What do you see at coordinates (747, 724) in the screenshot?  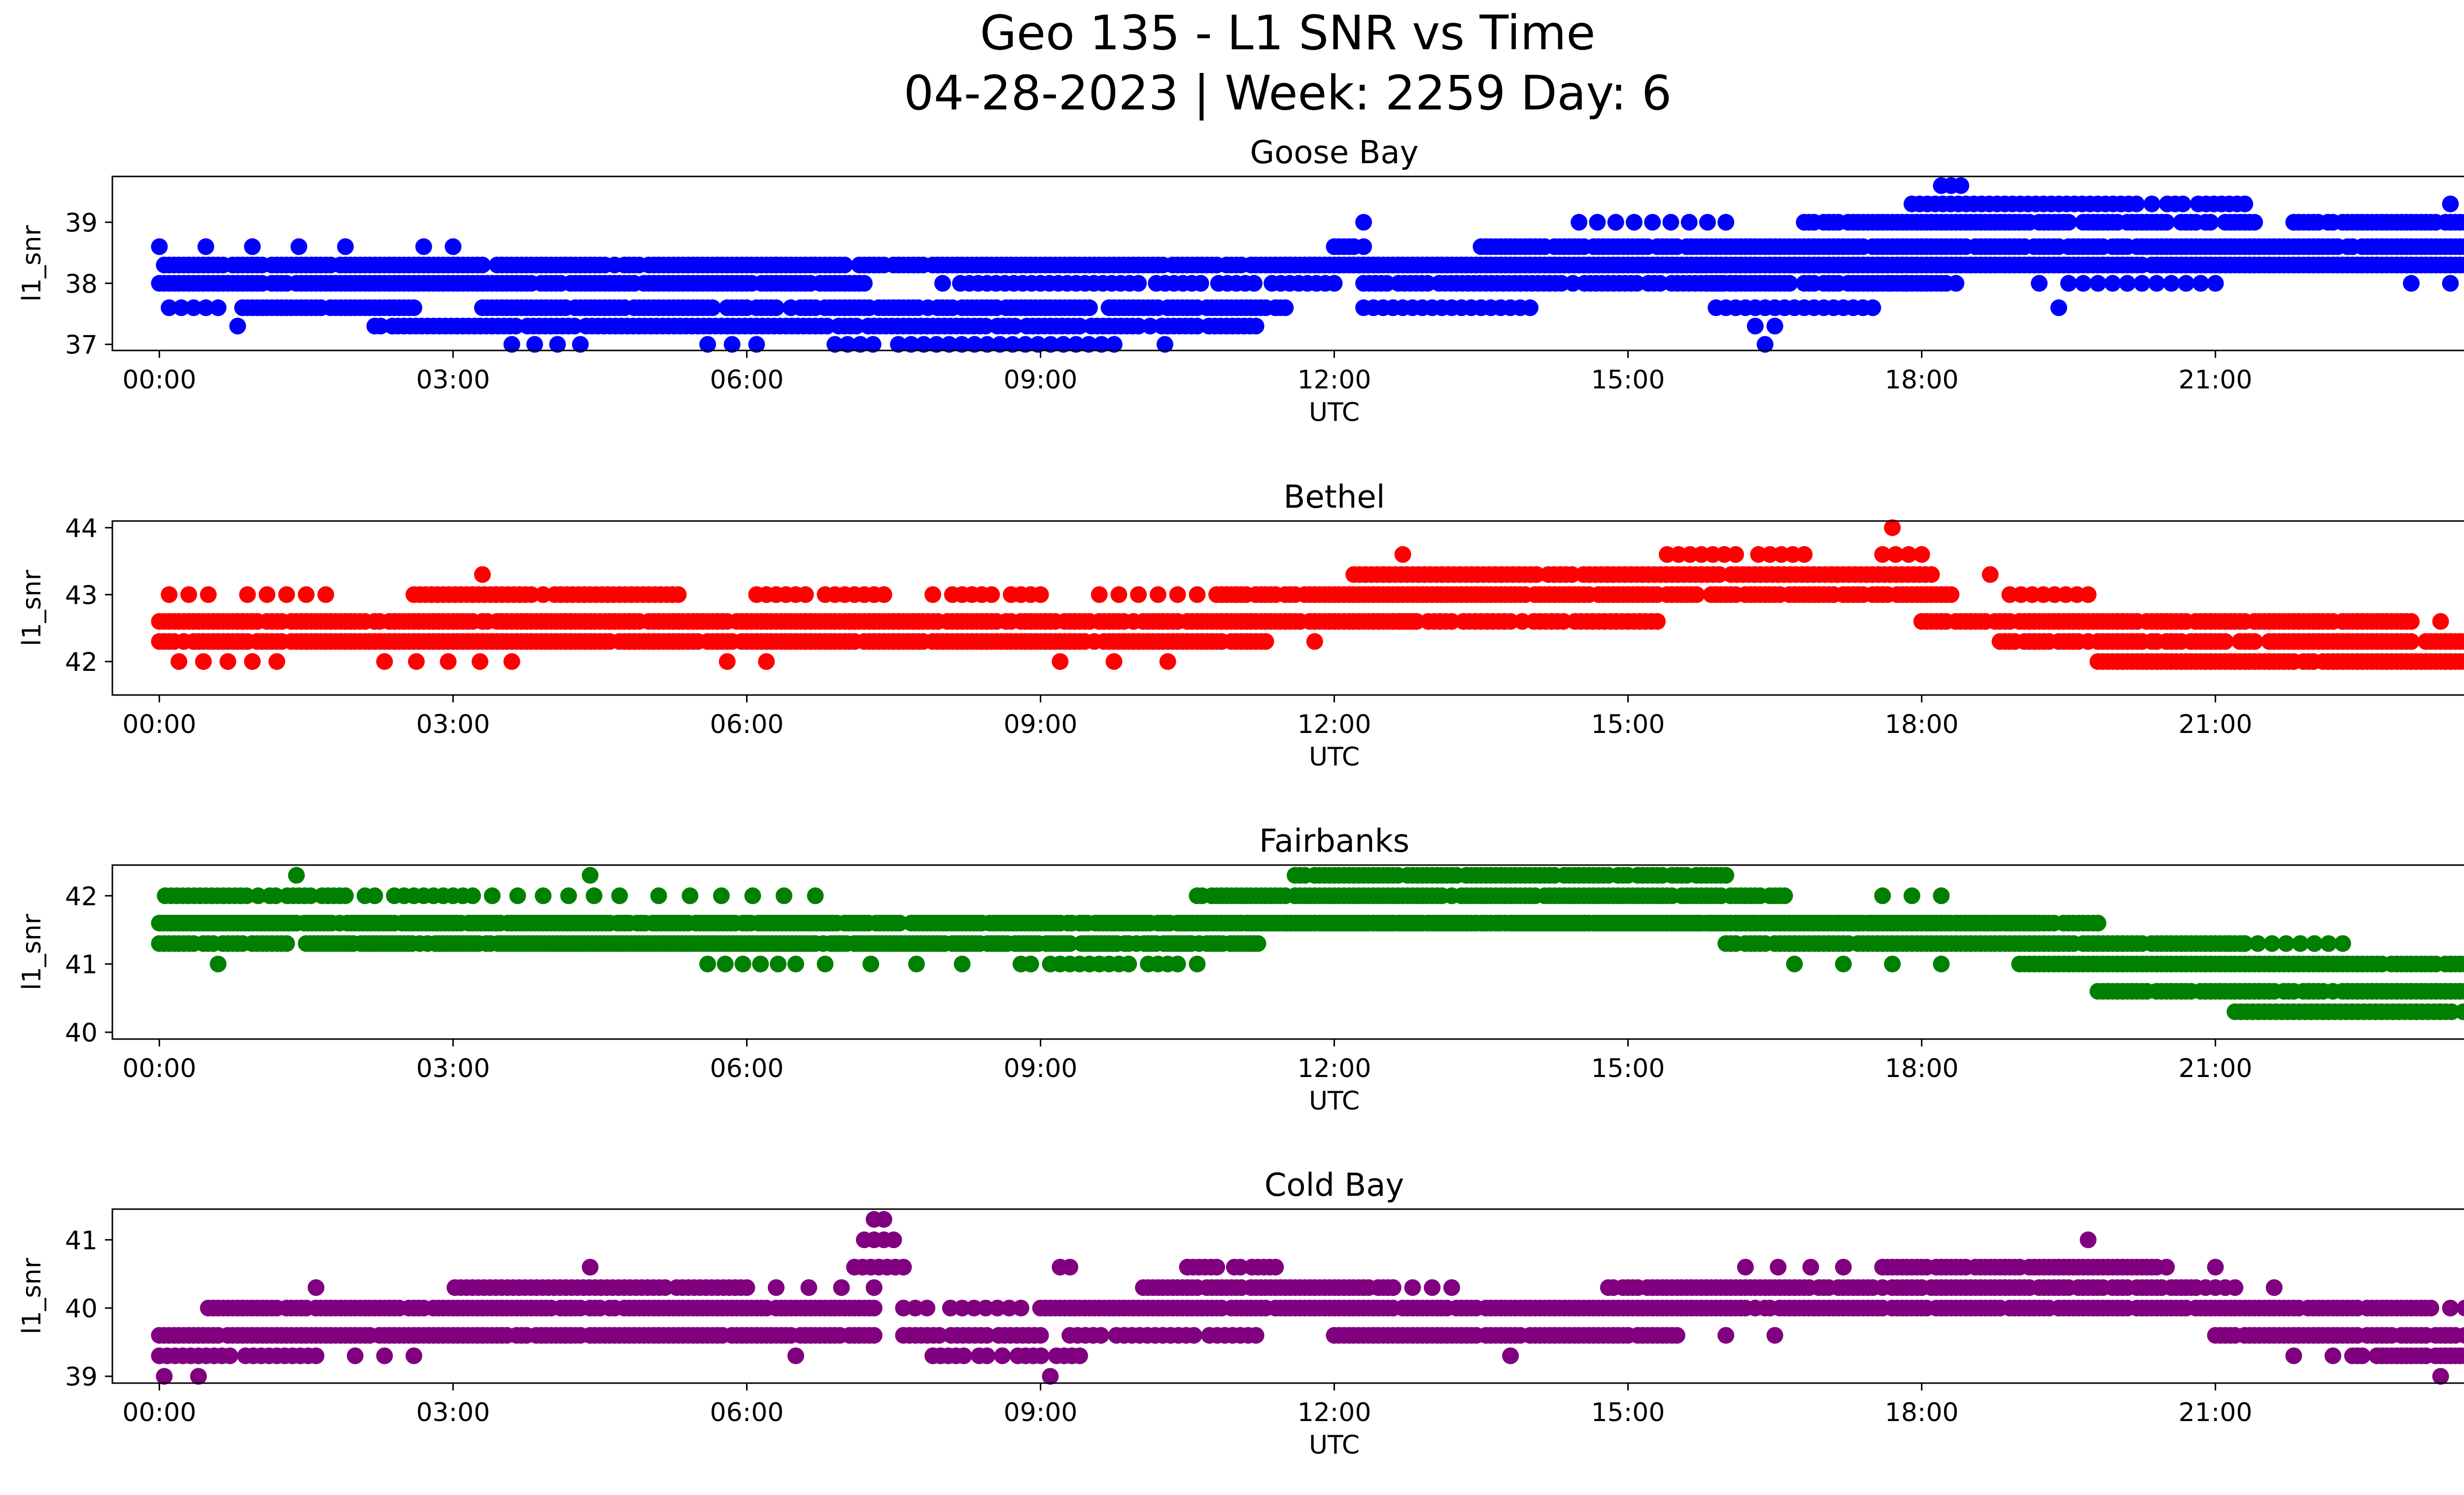 I see `chart-1-x-tick-label: 06:00` at bounding box center [747, 724].